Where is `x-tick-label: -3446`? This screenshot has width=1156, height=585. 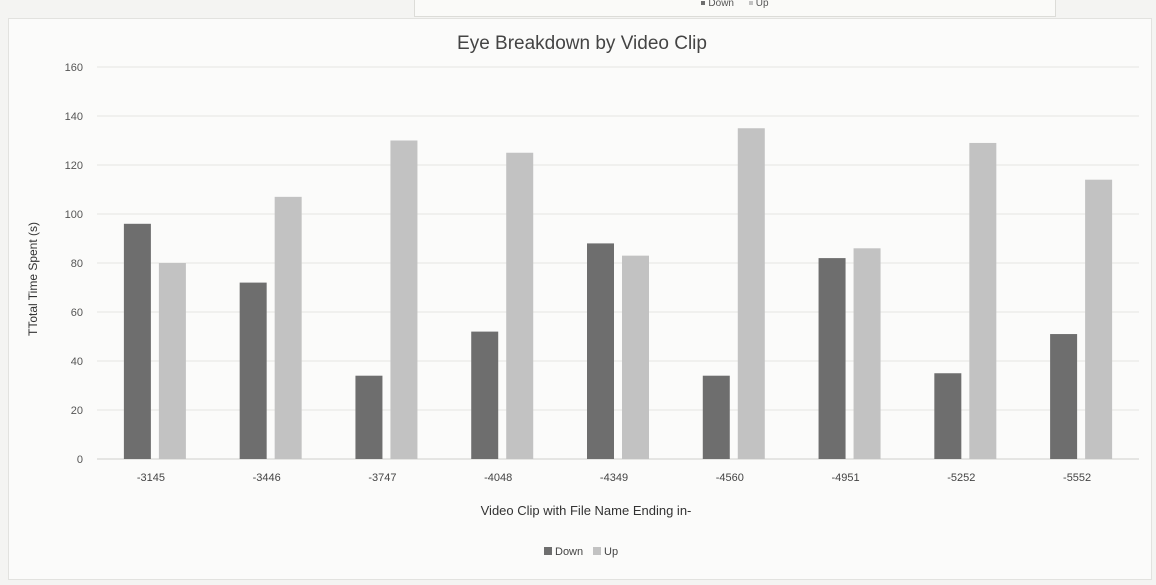 x-tick-label: -3446 is located at coordinates (267, 478).